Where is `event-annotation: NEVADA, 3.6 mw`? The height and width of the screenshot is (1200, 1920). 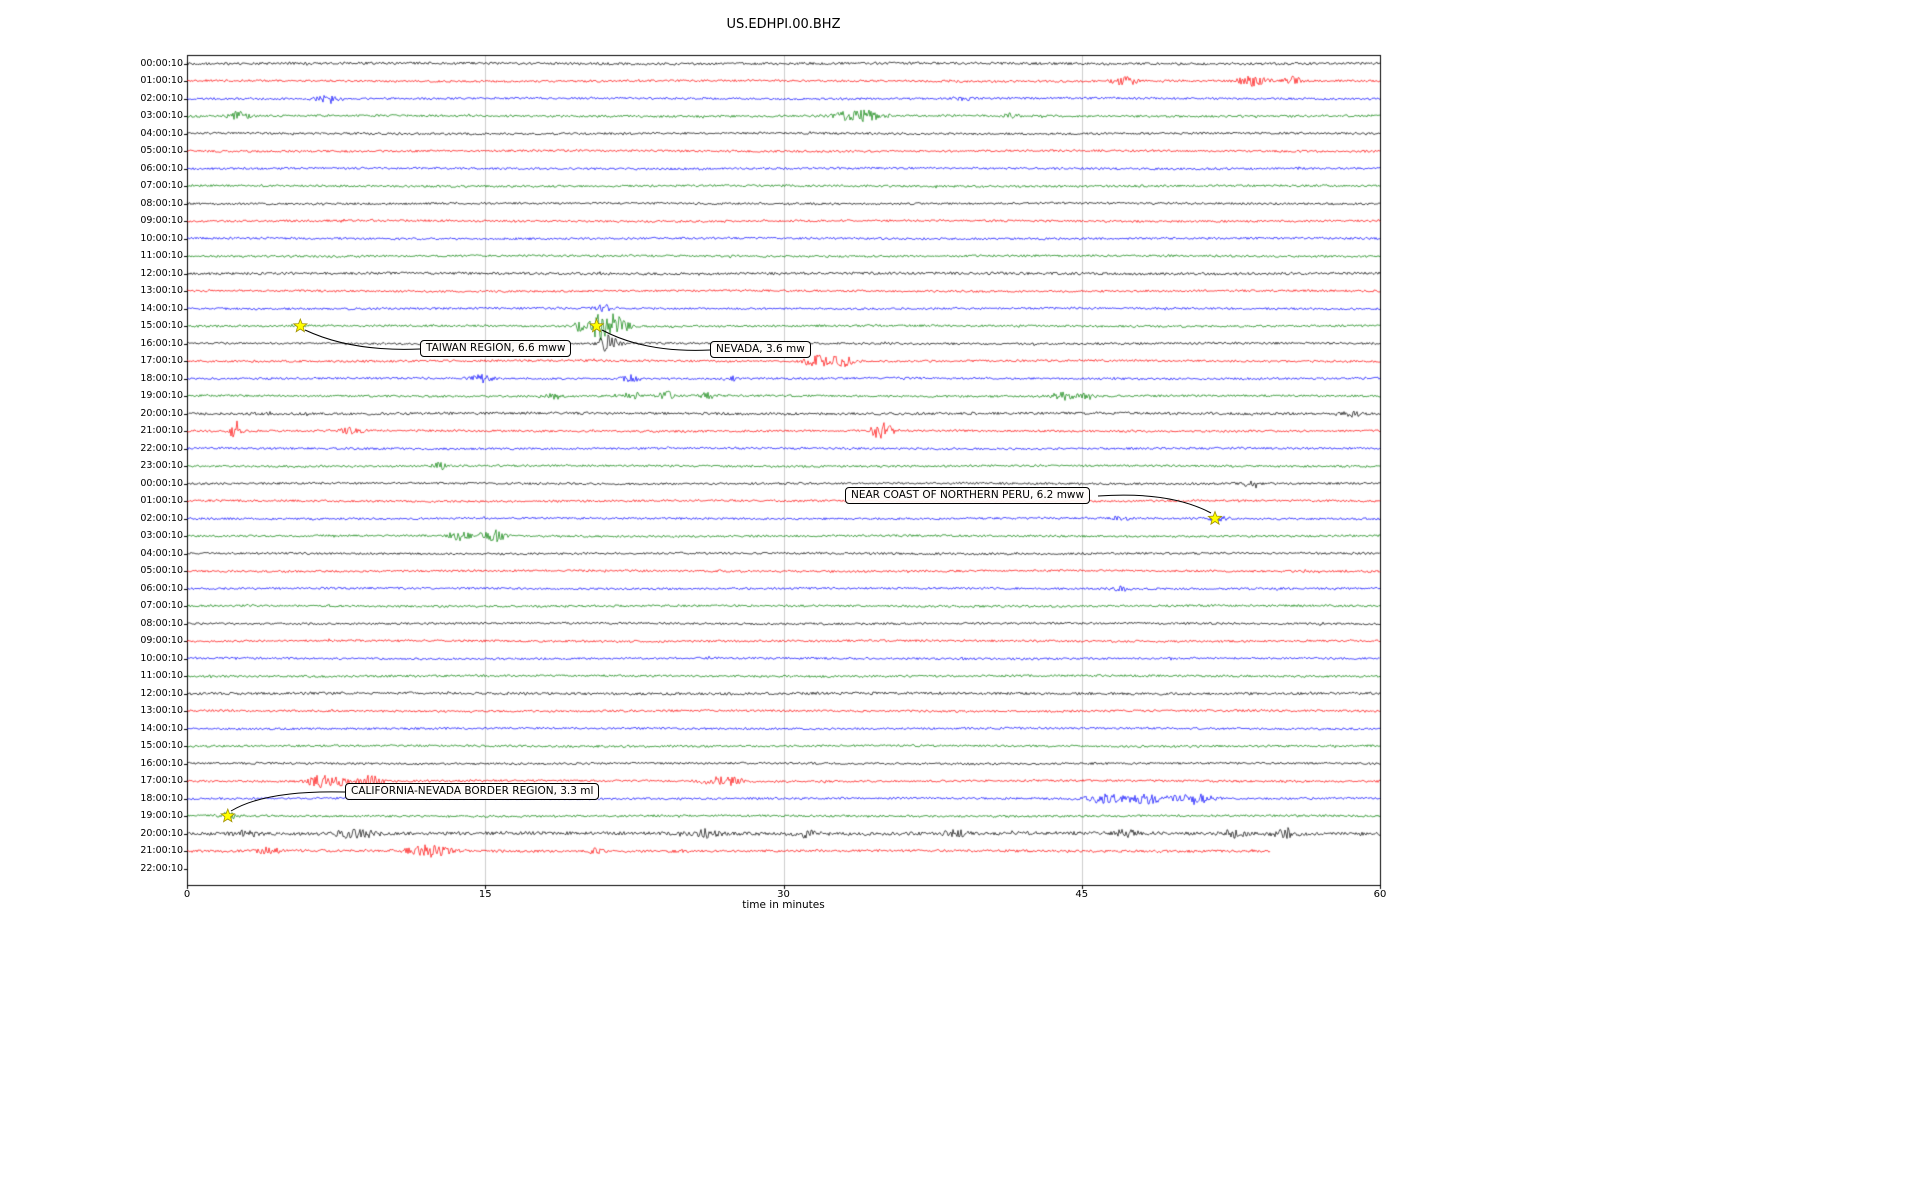
event-annotation: NEVADA, 3.6 mw is located at coordinates (760, 349).